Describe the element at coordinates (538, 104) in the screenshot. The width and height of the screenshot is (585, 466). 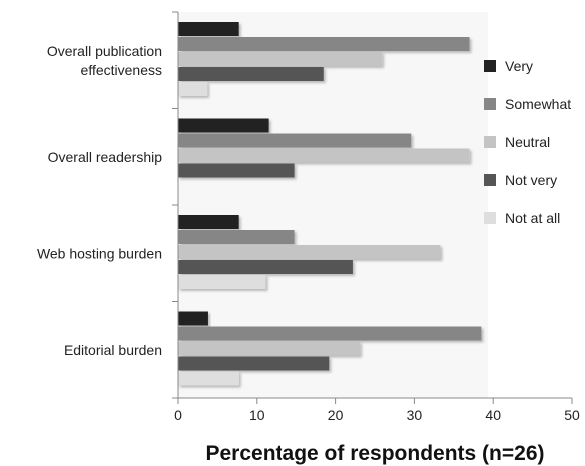
I see `legend-label: Somewhat` at that location.